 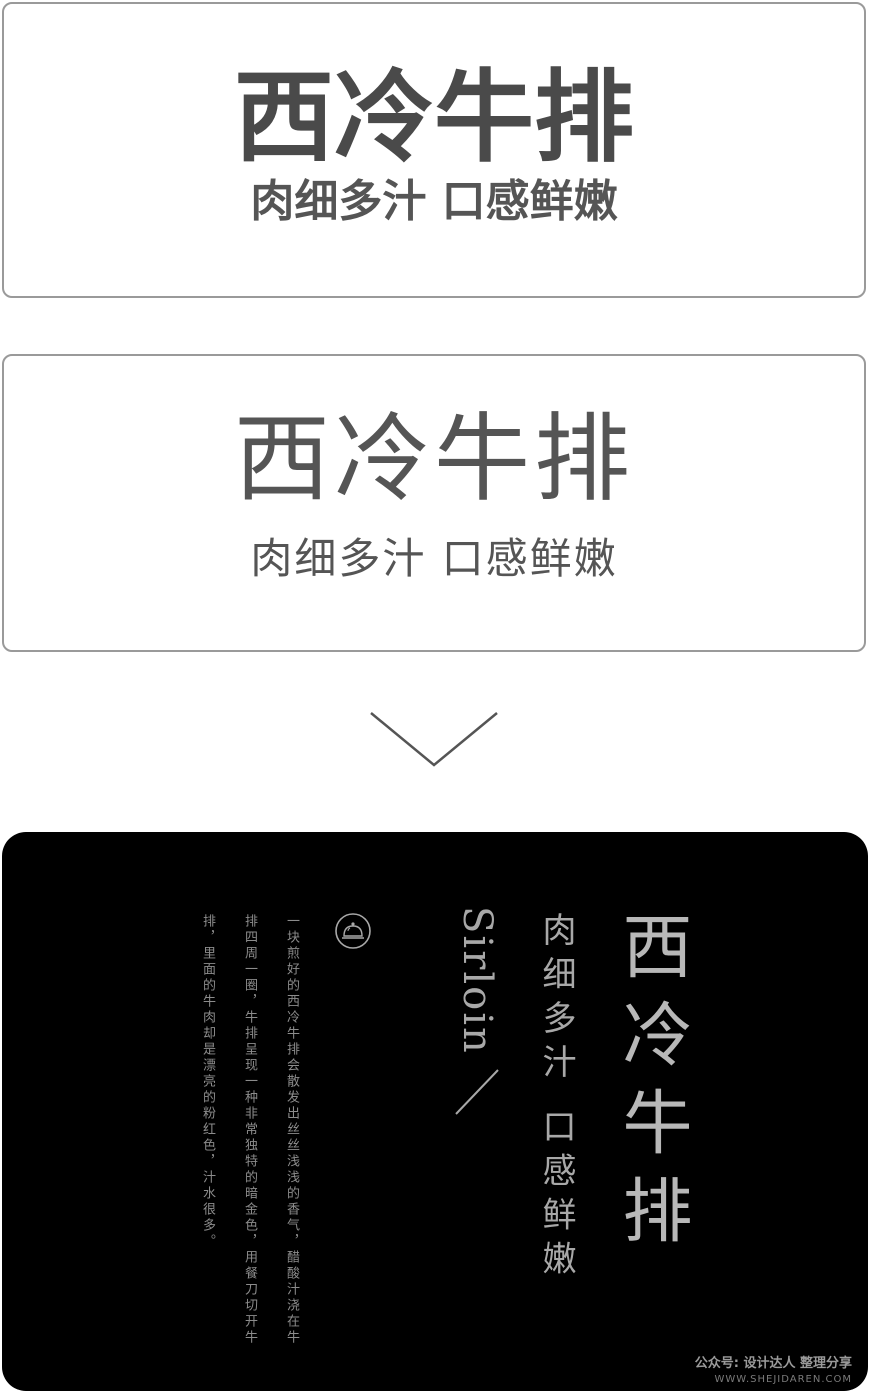 What do you see at coordinates (434, 558) in the screenshot?
I see `card2-subtitle: 肉细多汁 口感鲜嫩` at bounding box center [434, 558].